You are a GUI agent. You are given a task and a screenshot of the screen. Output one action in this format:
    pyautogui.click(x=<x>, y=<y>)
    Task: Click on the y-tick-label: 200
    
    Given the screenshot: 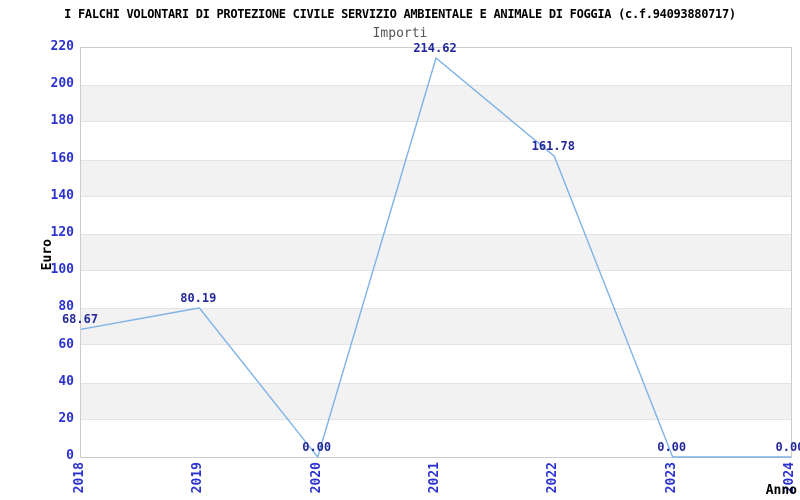 What is the action you would take?
    pyautogui.click(x=62, y=84)
    